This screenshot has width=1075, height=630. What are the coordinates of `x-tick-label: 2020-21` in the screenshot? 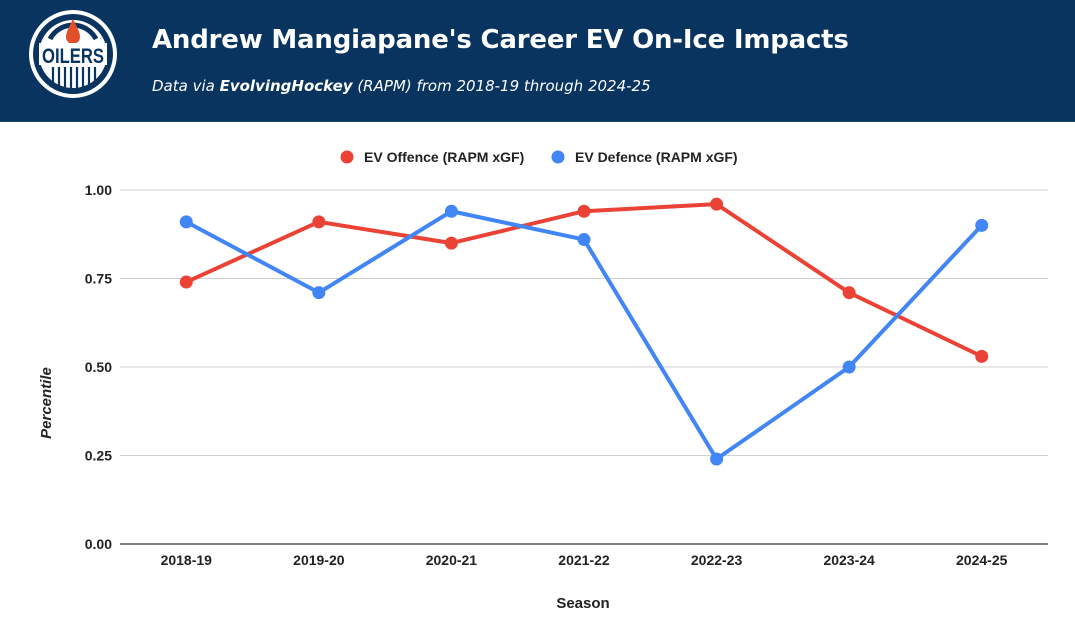 It's located at (452, 560).